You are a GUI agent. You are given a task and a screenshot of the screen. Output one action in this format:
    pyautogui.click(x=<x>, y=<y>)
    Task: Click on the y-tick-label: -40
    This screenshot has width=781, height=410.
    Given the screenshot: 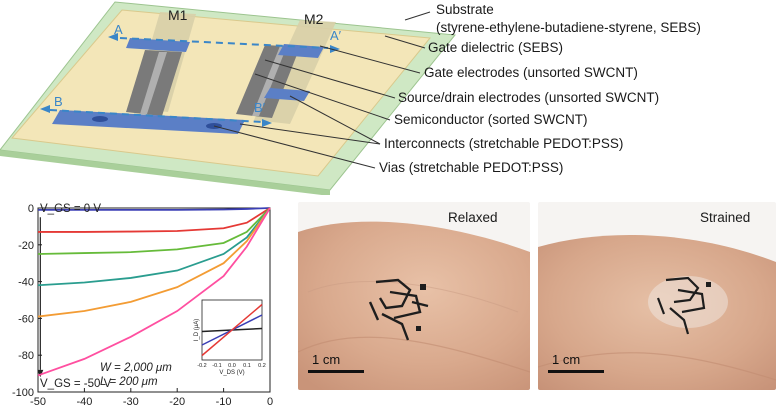 What is the action you would take?
    pyautogui.click(x=26, y=283)
    